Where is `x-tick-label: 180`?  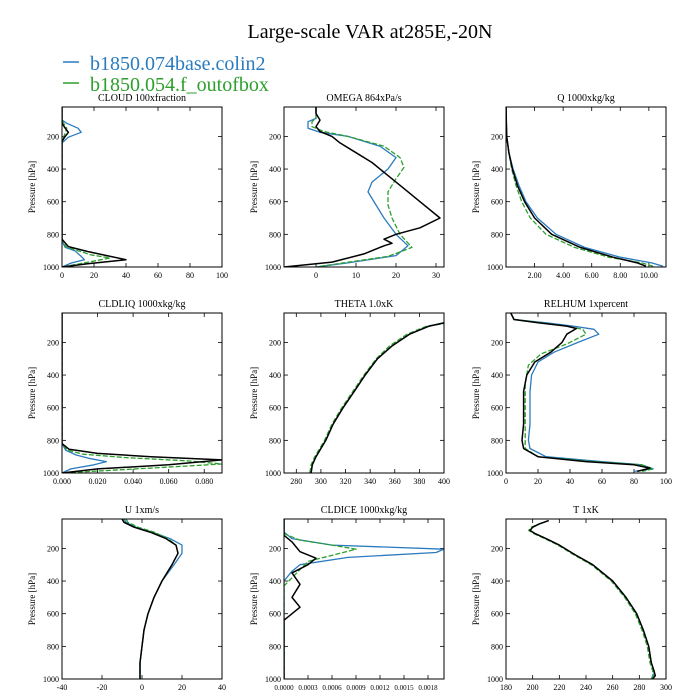 x-tick-label: 180 is located at coordinates (506, 687).